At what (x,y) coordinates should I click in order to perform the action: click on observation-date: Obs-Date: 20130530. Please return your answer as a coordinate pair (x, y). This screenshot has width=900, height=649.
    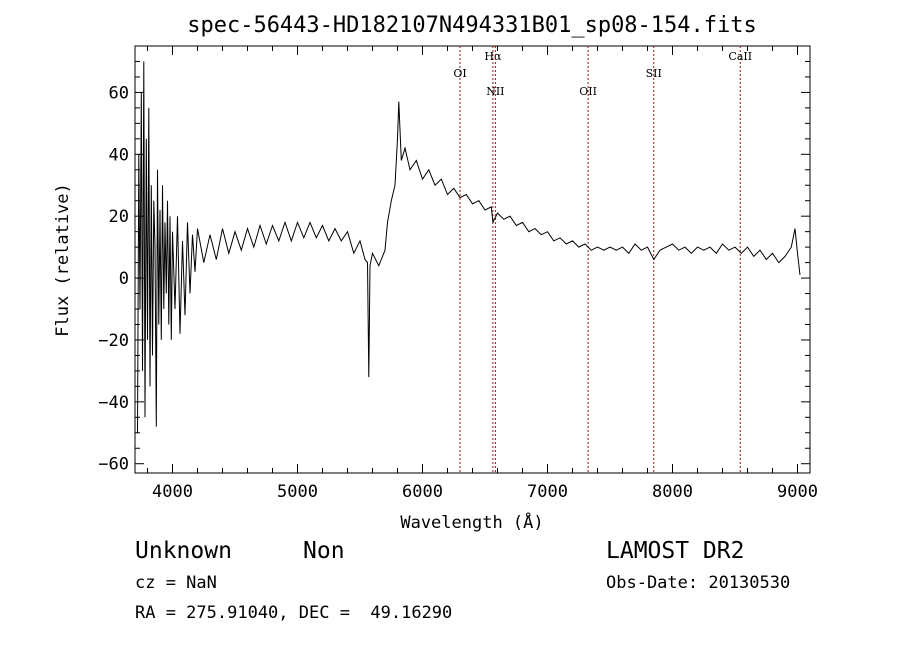
    Looking at the image, I should click on (698, 583).